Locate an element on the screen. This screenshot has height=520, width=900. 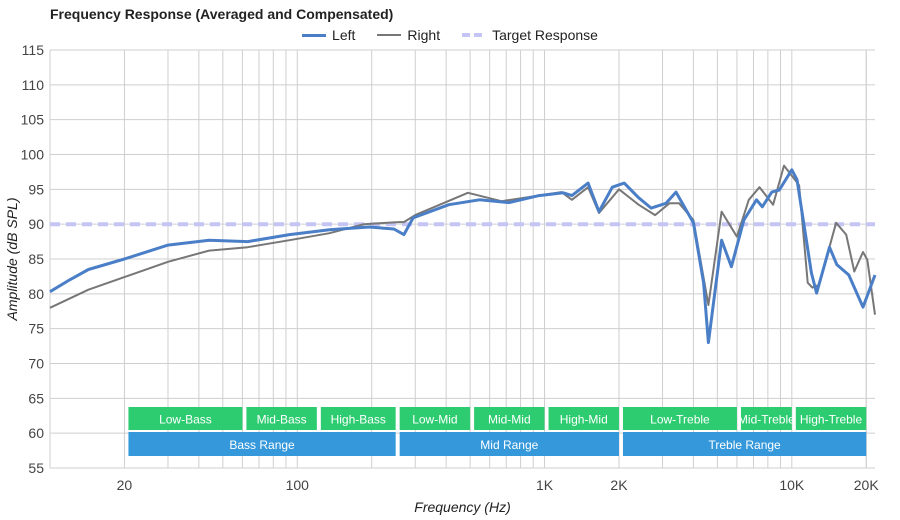
range-top-band-label: Mid-Treble is located at coordinates (766, 420).